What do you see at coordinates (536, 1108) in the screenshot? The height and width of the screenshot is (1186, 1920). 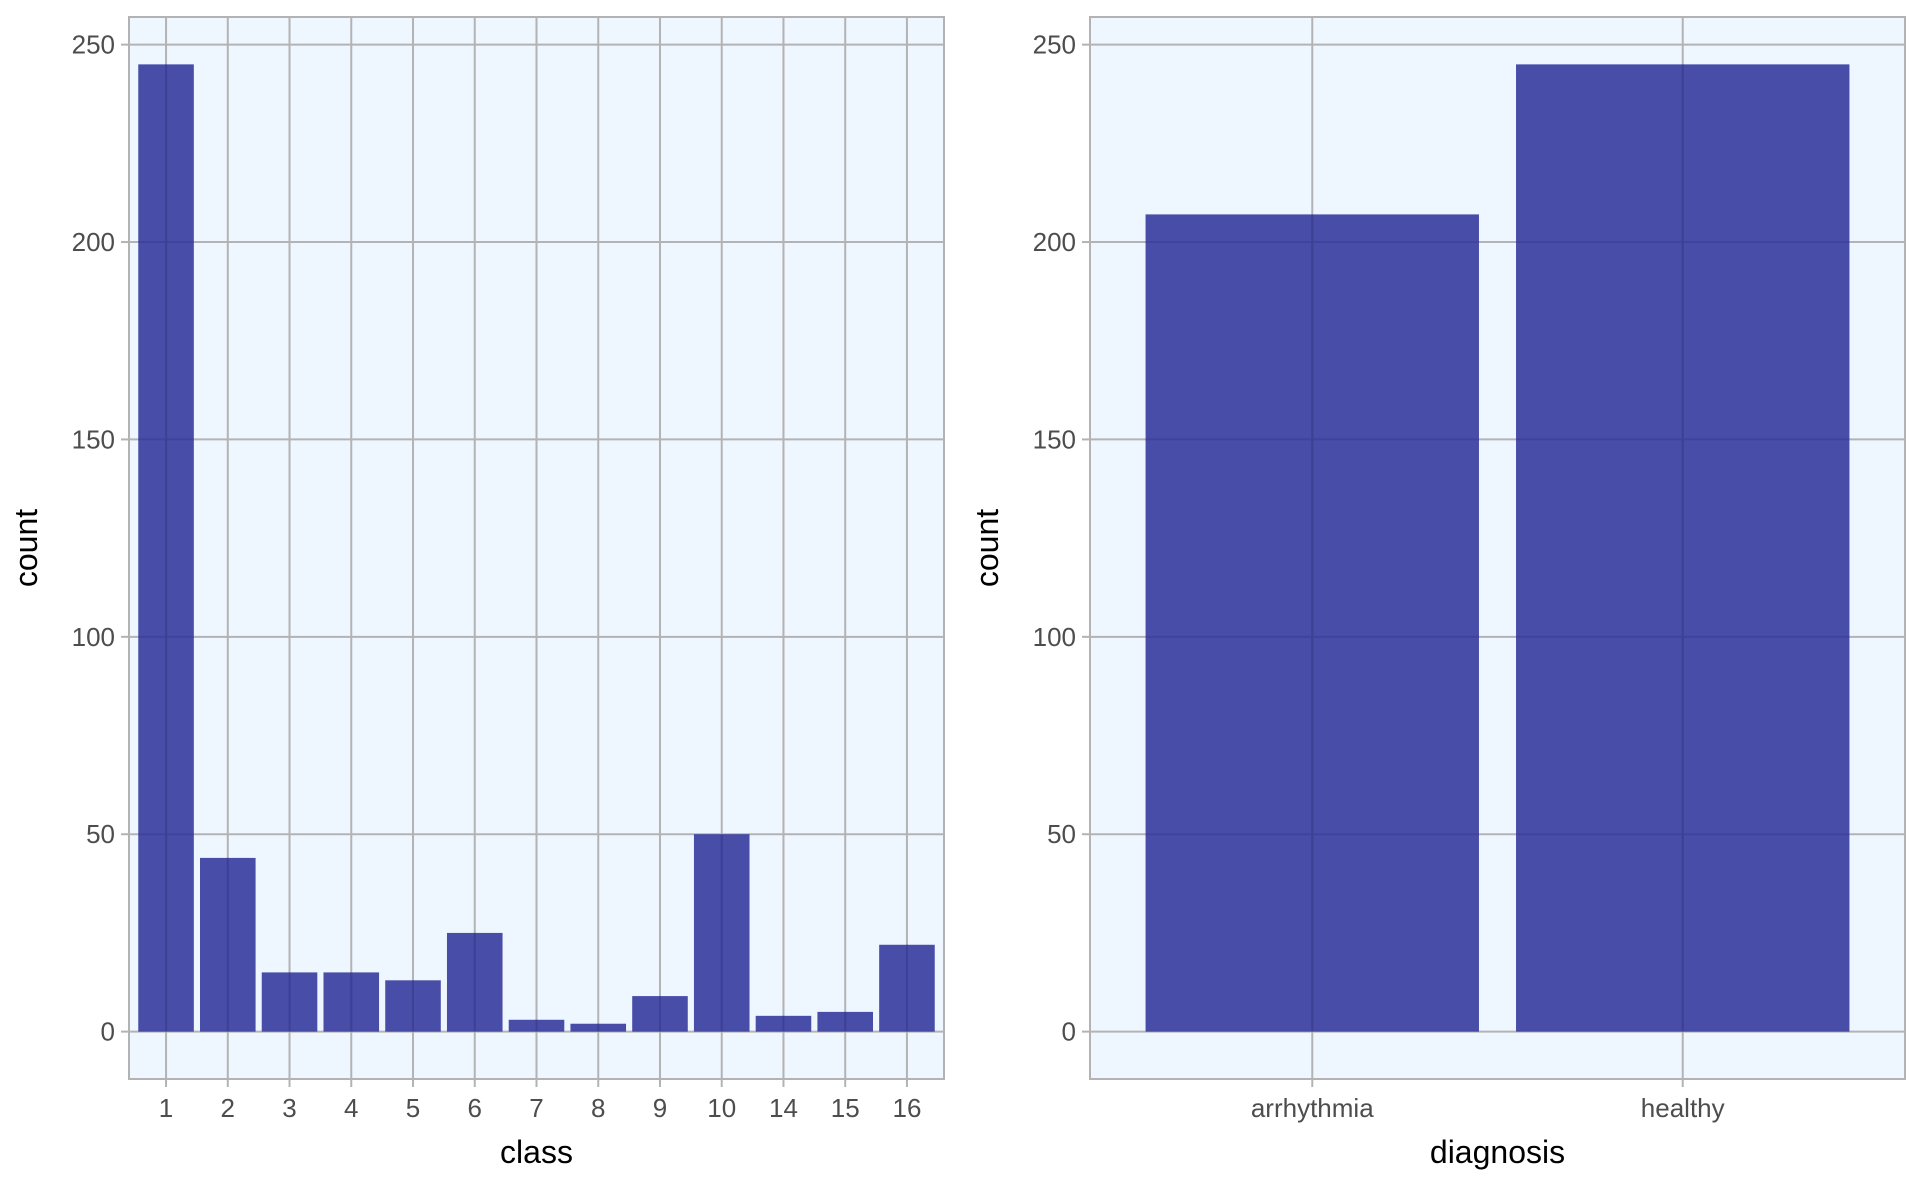 I see `x-tick-label: 7` at bounding box center [536, 1108].